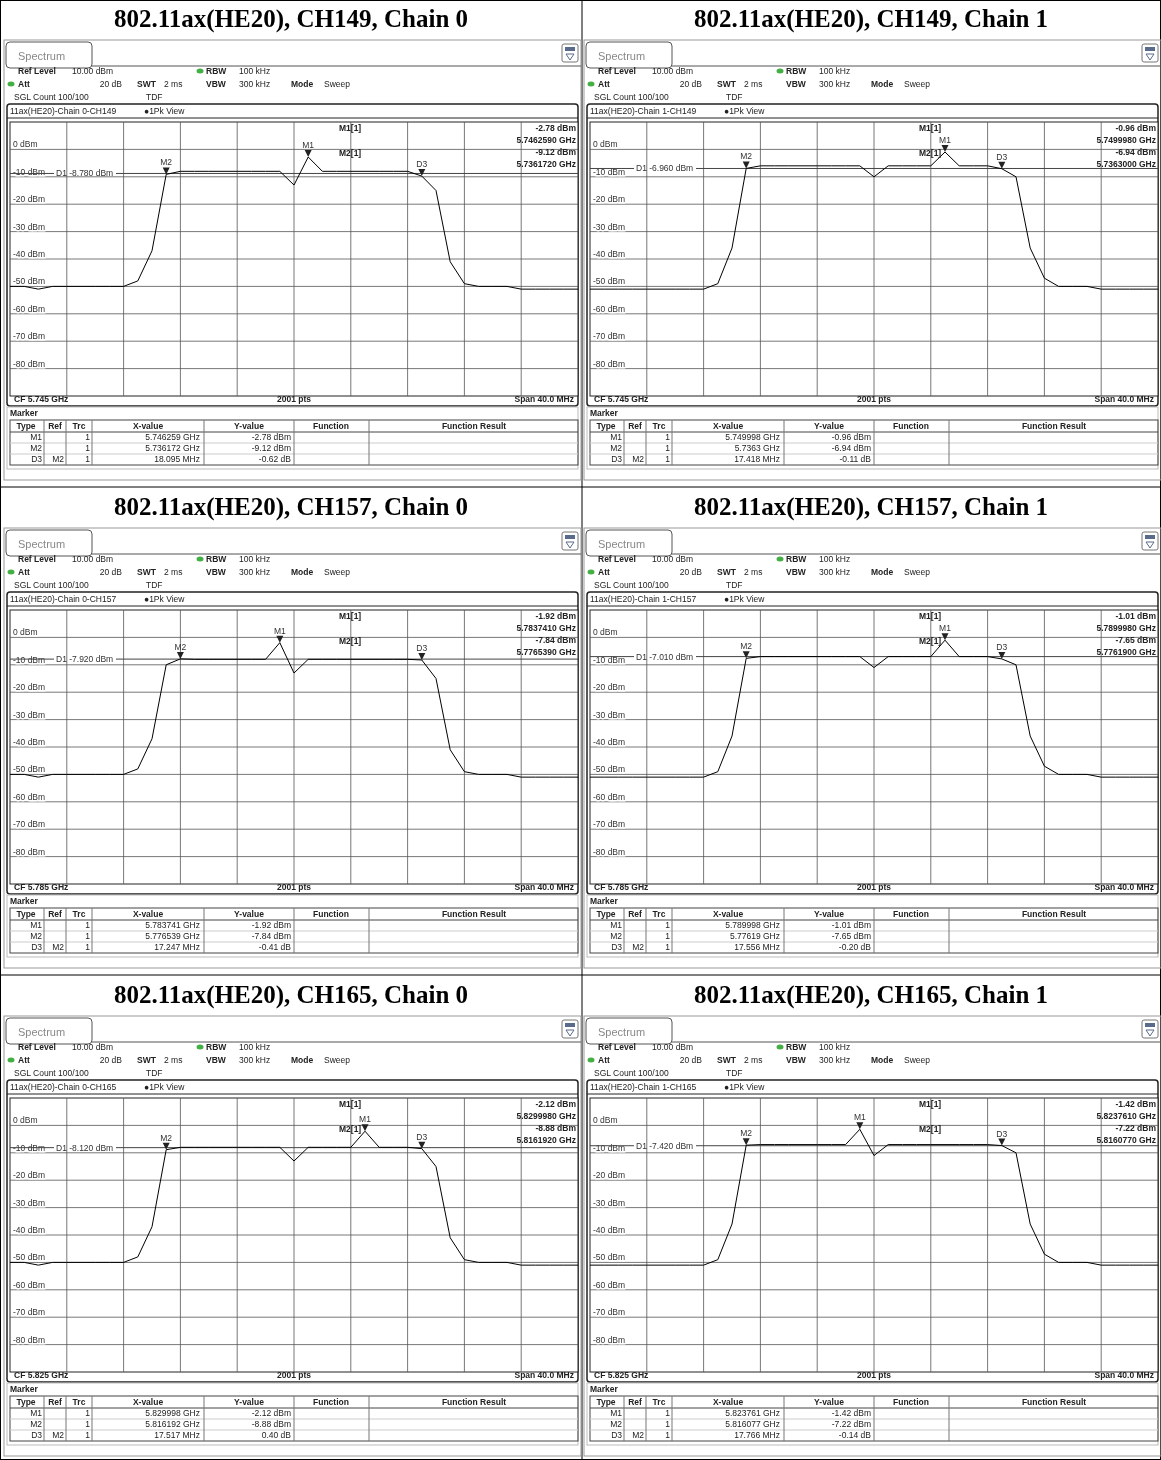 The width and height of the screenshot is (1161, 1460). I want to click on text: Type, so click(606, 426).